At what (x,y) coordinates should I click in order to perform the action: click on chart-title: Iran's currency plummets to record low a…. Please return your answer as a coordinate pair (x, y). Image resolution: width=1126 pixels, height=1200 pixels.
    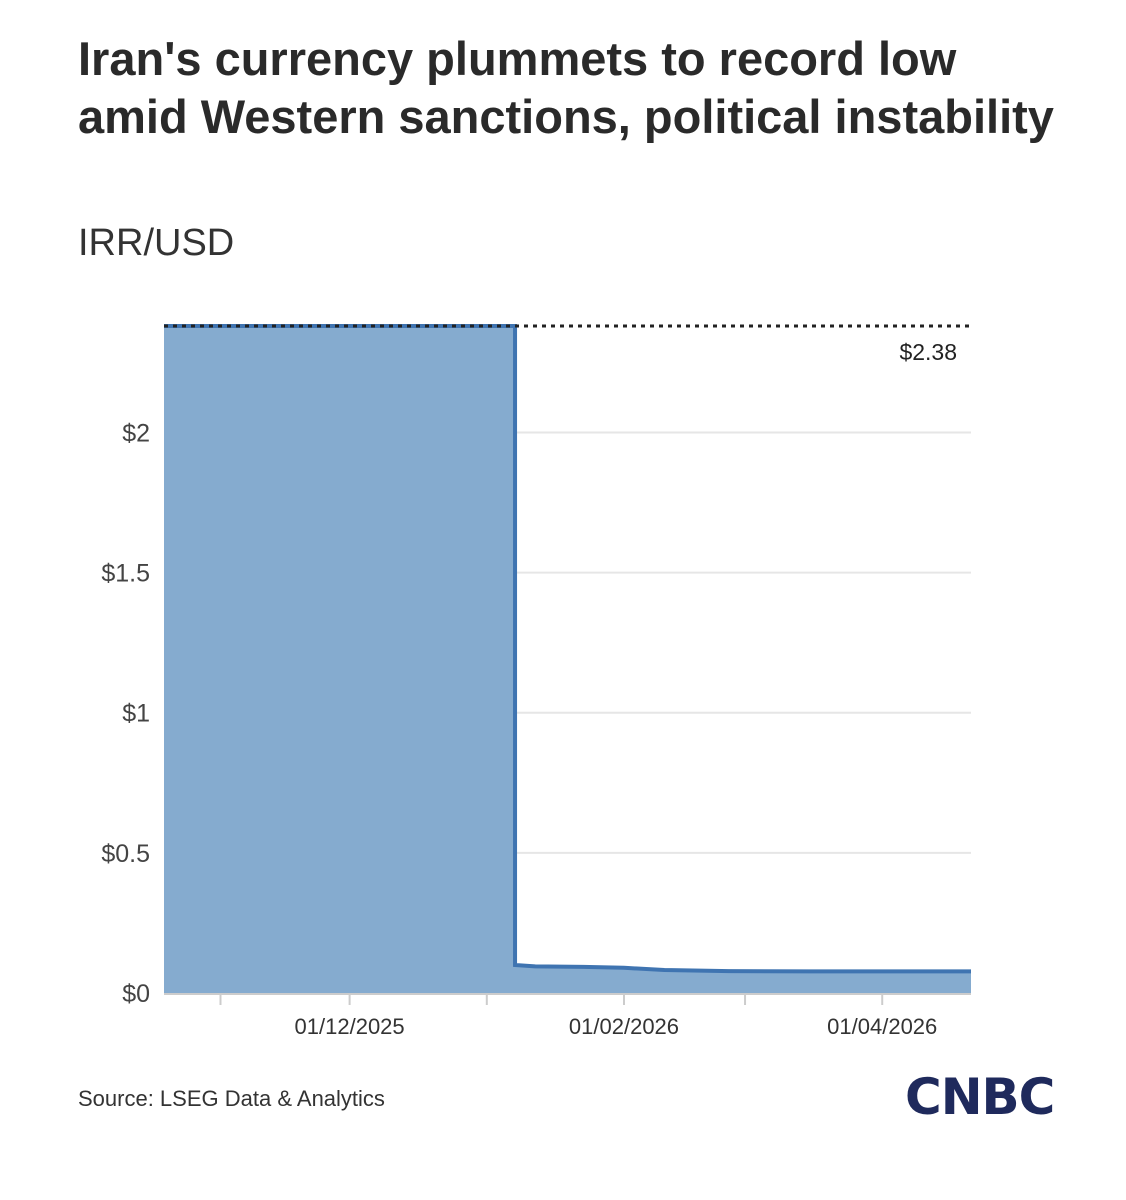
    Looking at the image, I should click on (566, 87).